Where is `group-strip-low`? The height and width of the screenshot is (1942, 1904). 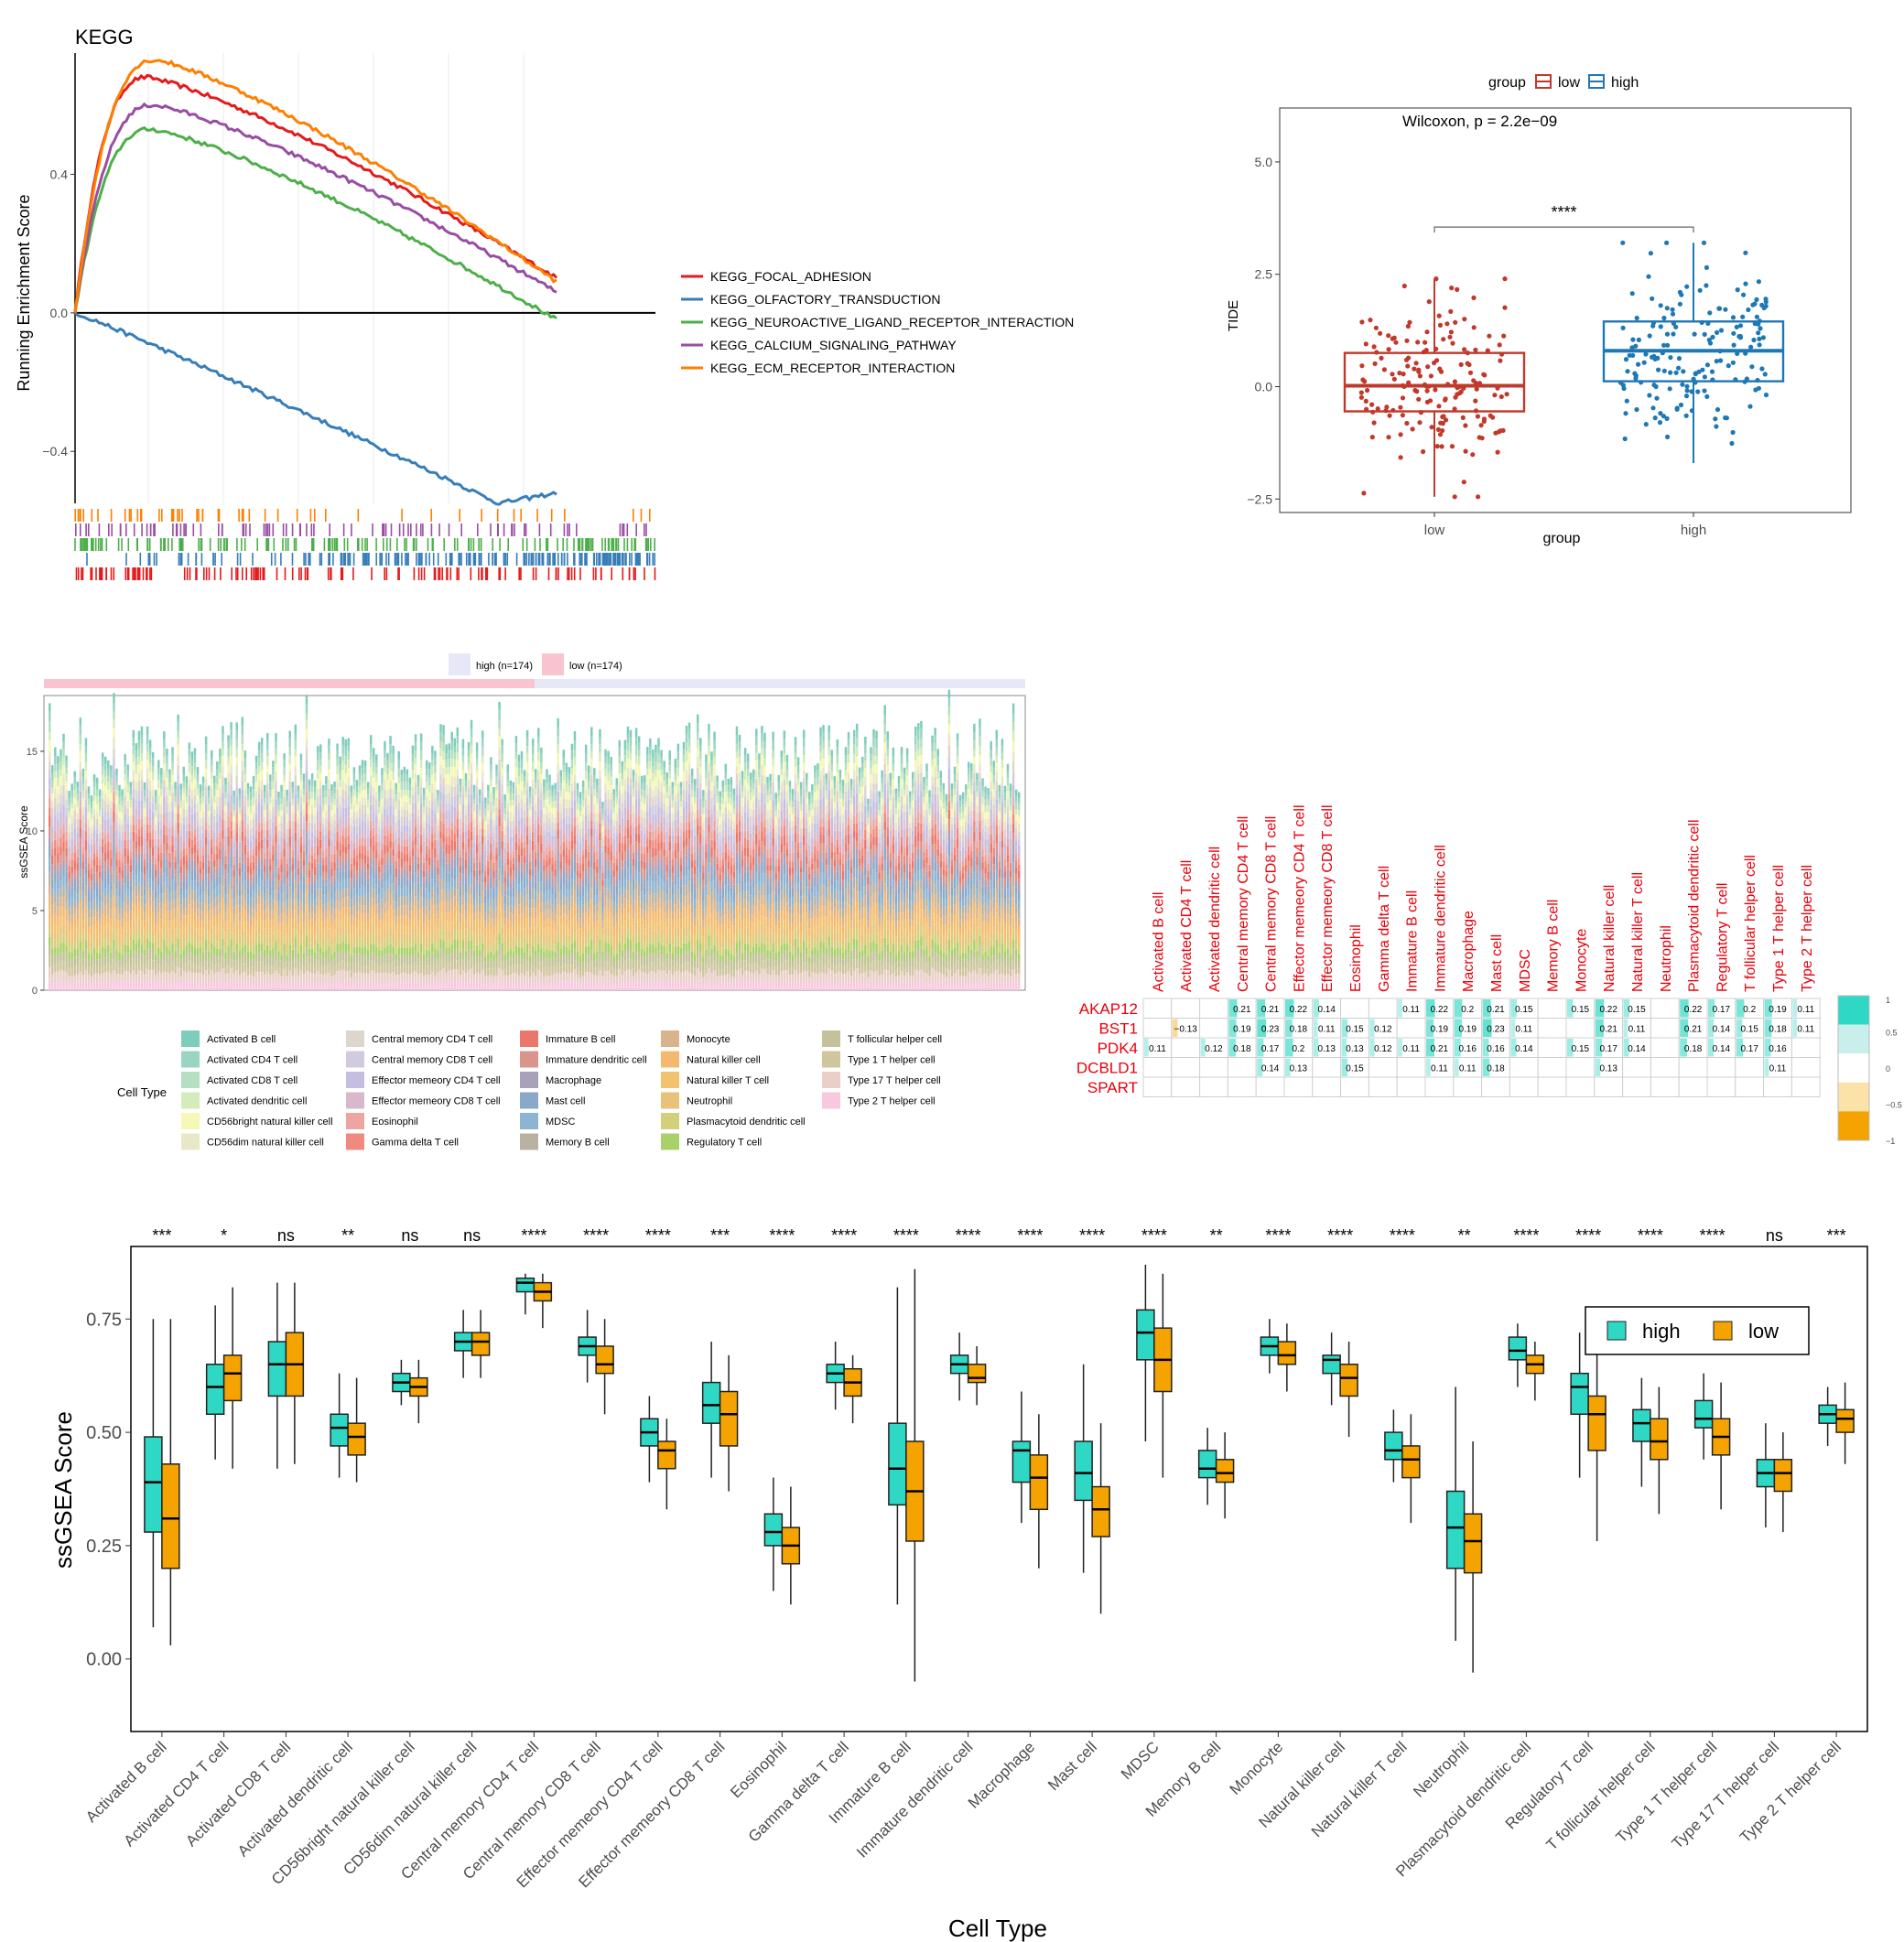 group-strip-low is located at coordinates (289, 683).